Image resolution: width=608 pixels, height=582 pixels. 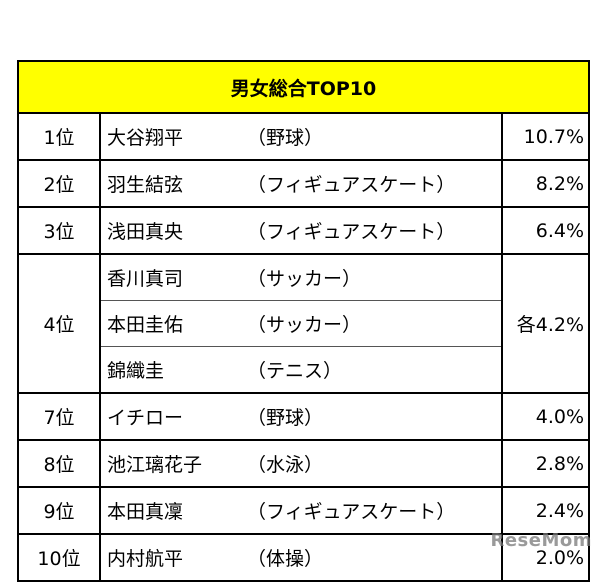 I want to click on rank-cell: 2位, so click(x=59, y=183).